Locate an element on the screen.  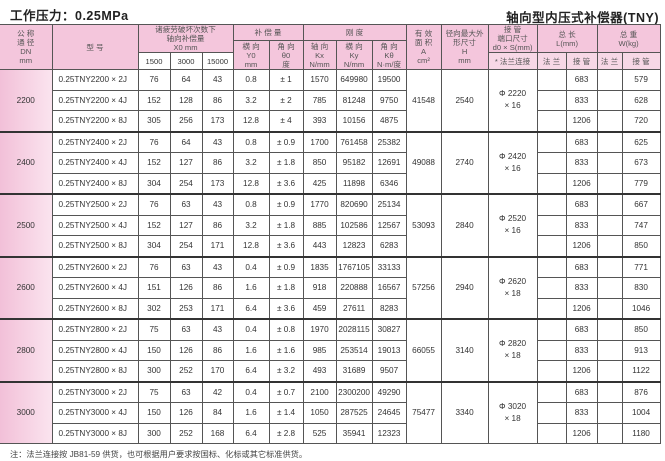
header-lateral: 横 向 Y0 mm is located at coordinates (251, 55).